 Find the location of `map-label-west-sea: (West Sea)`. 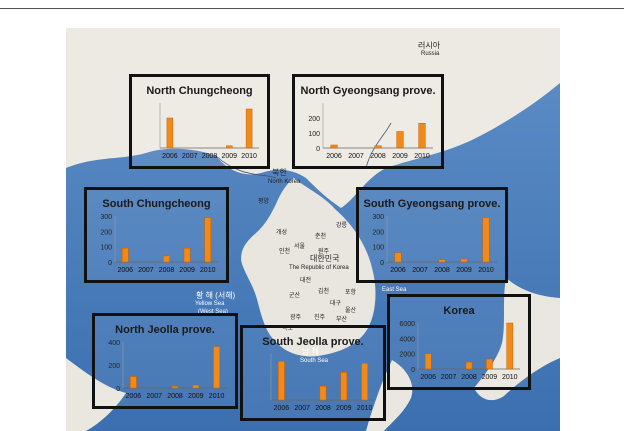

map-label-west-sea: (West Sea) is located at coordinates (213, 312).